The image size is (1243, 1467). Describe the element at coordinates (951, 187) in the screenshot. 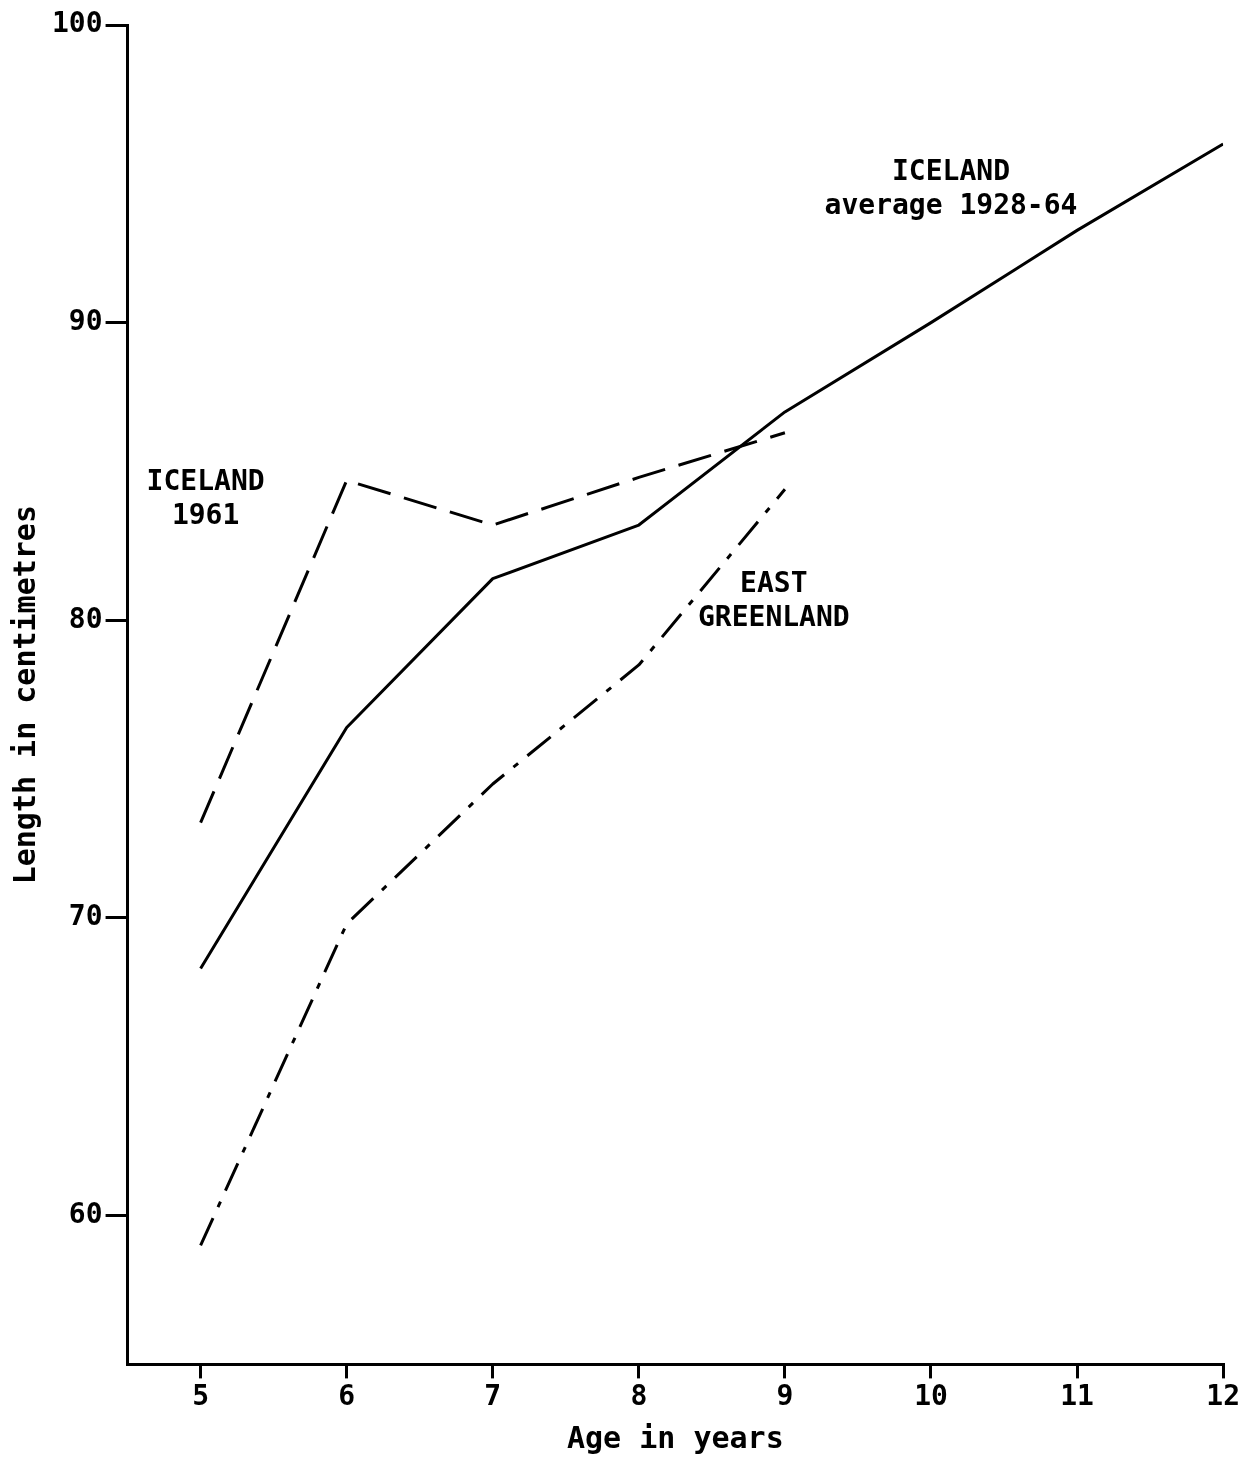

I see `series-label: ICELAND average 1928-64` at that location.